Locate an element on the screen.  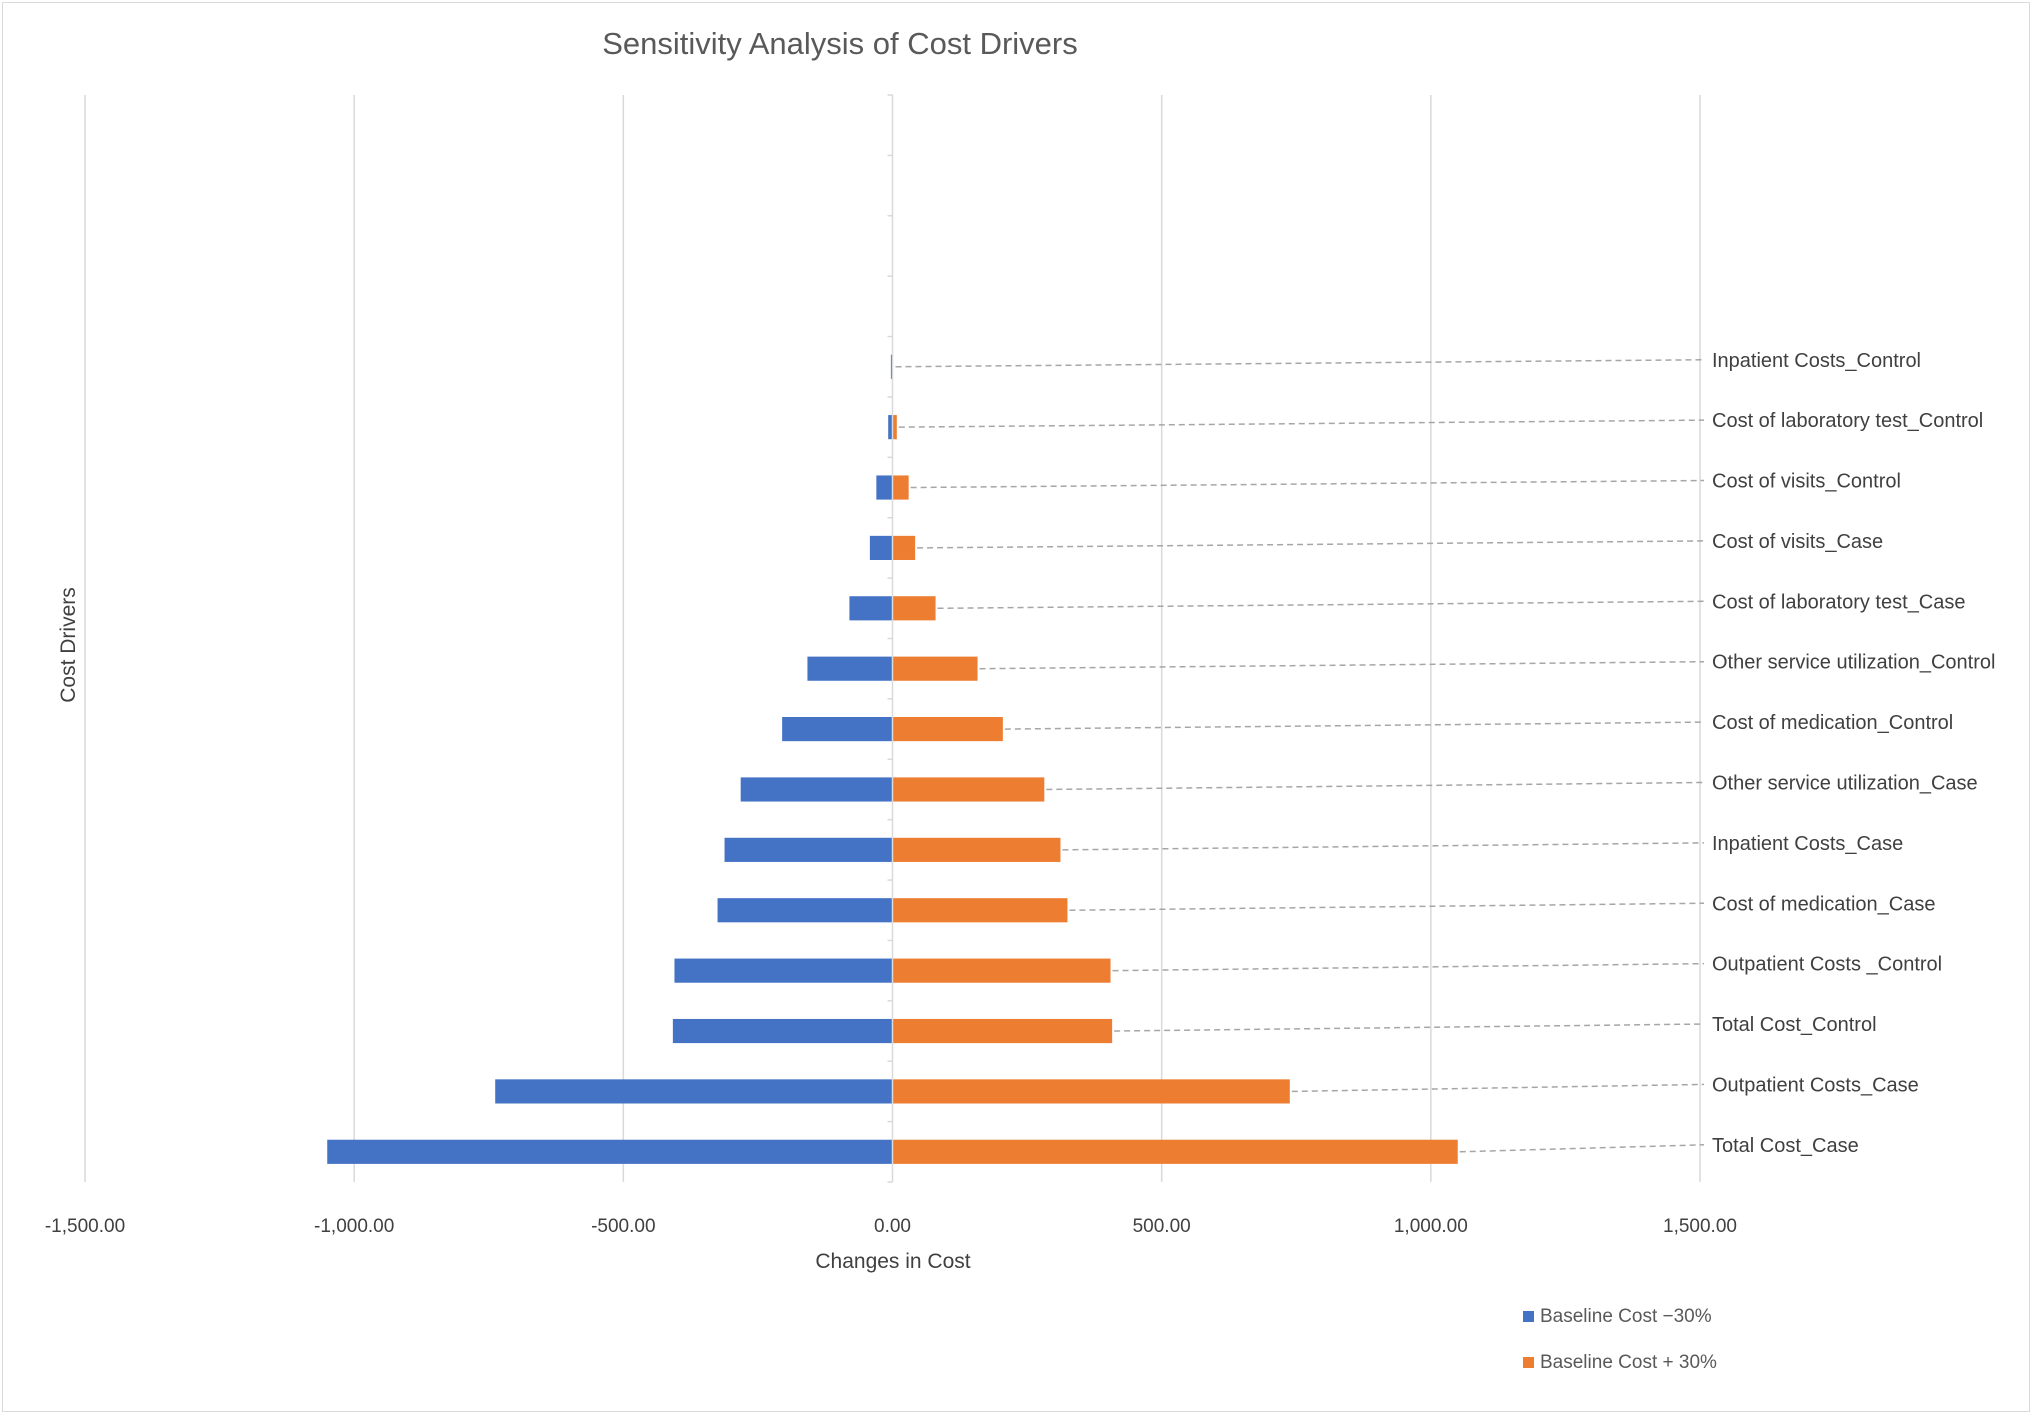
x-tick-label: 0.00 is located at coordinates (892, 1226).